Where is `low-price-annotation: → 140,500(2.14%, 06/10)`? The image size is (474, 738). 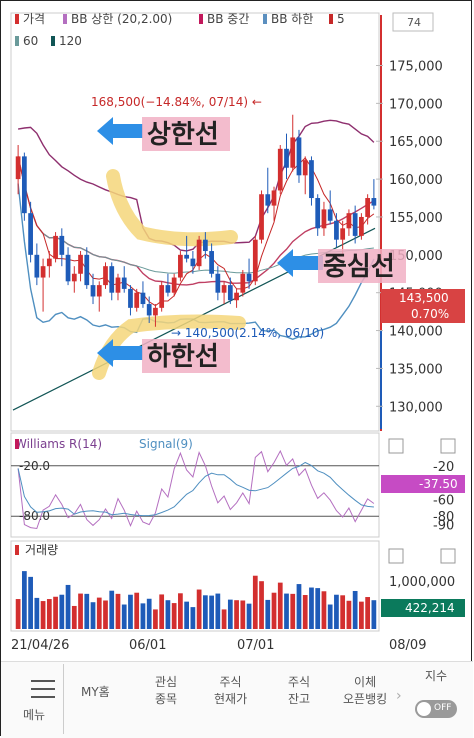 low-price-annotation: → 140,500(2.14%, 06/10) is located at coordinates (247, 333).